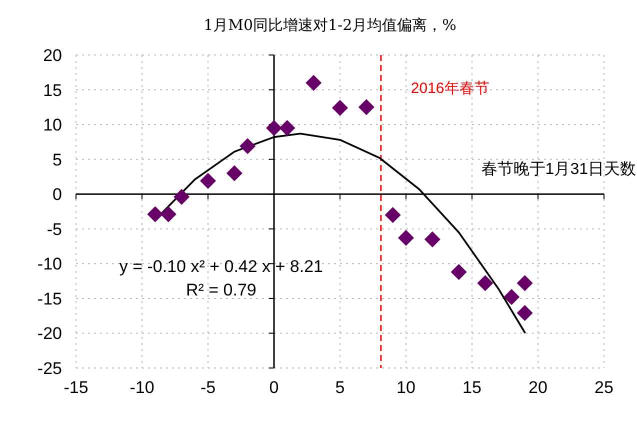  I want to click on annotation: R² = 0.79, so click(221, 290).